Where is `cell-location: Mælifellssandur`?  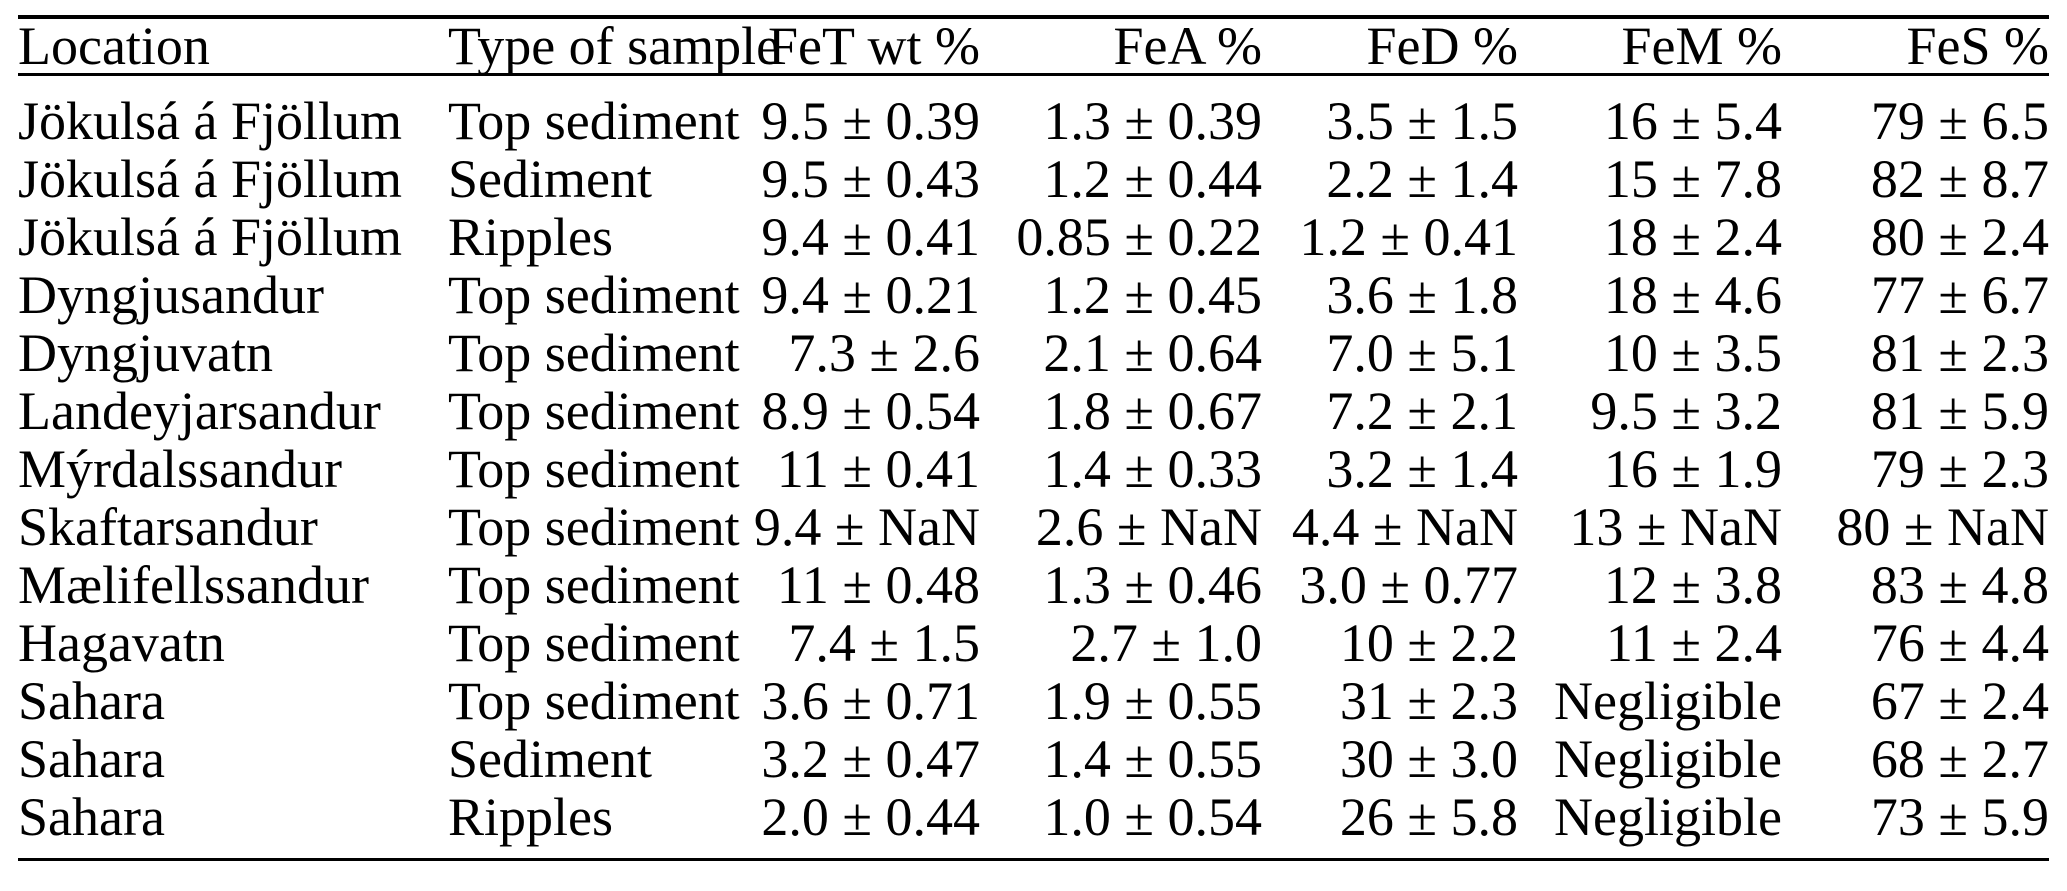 cell-location: Mælifellssandur is located at coordinates (193, 585).